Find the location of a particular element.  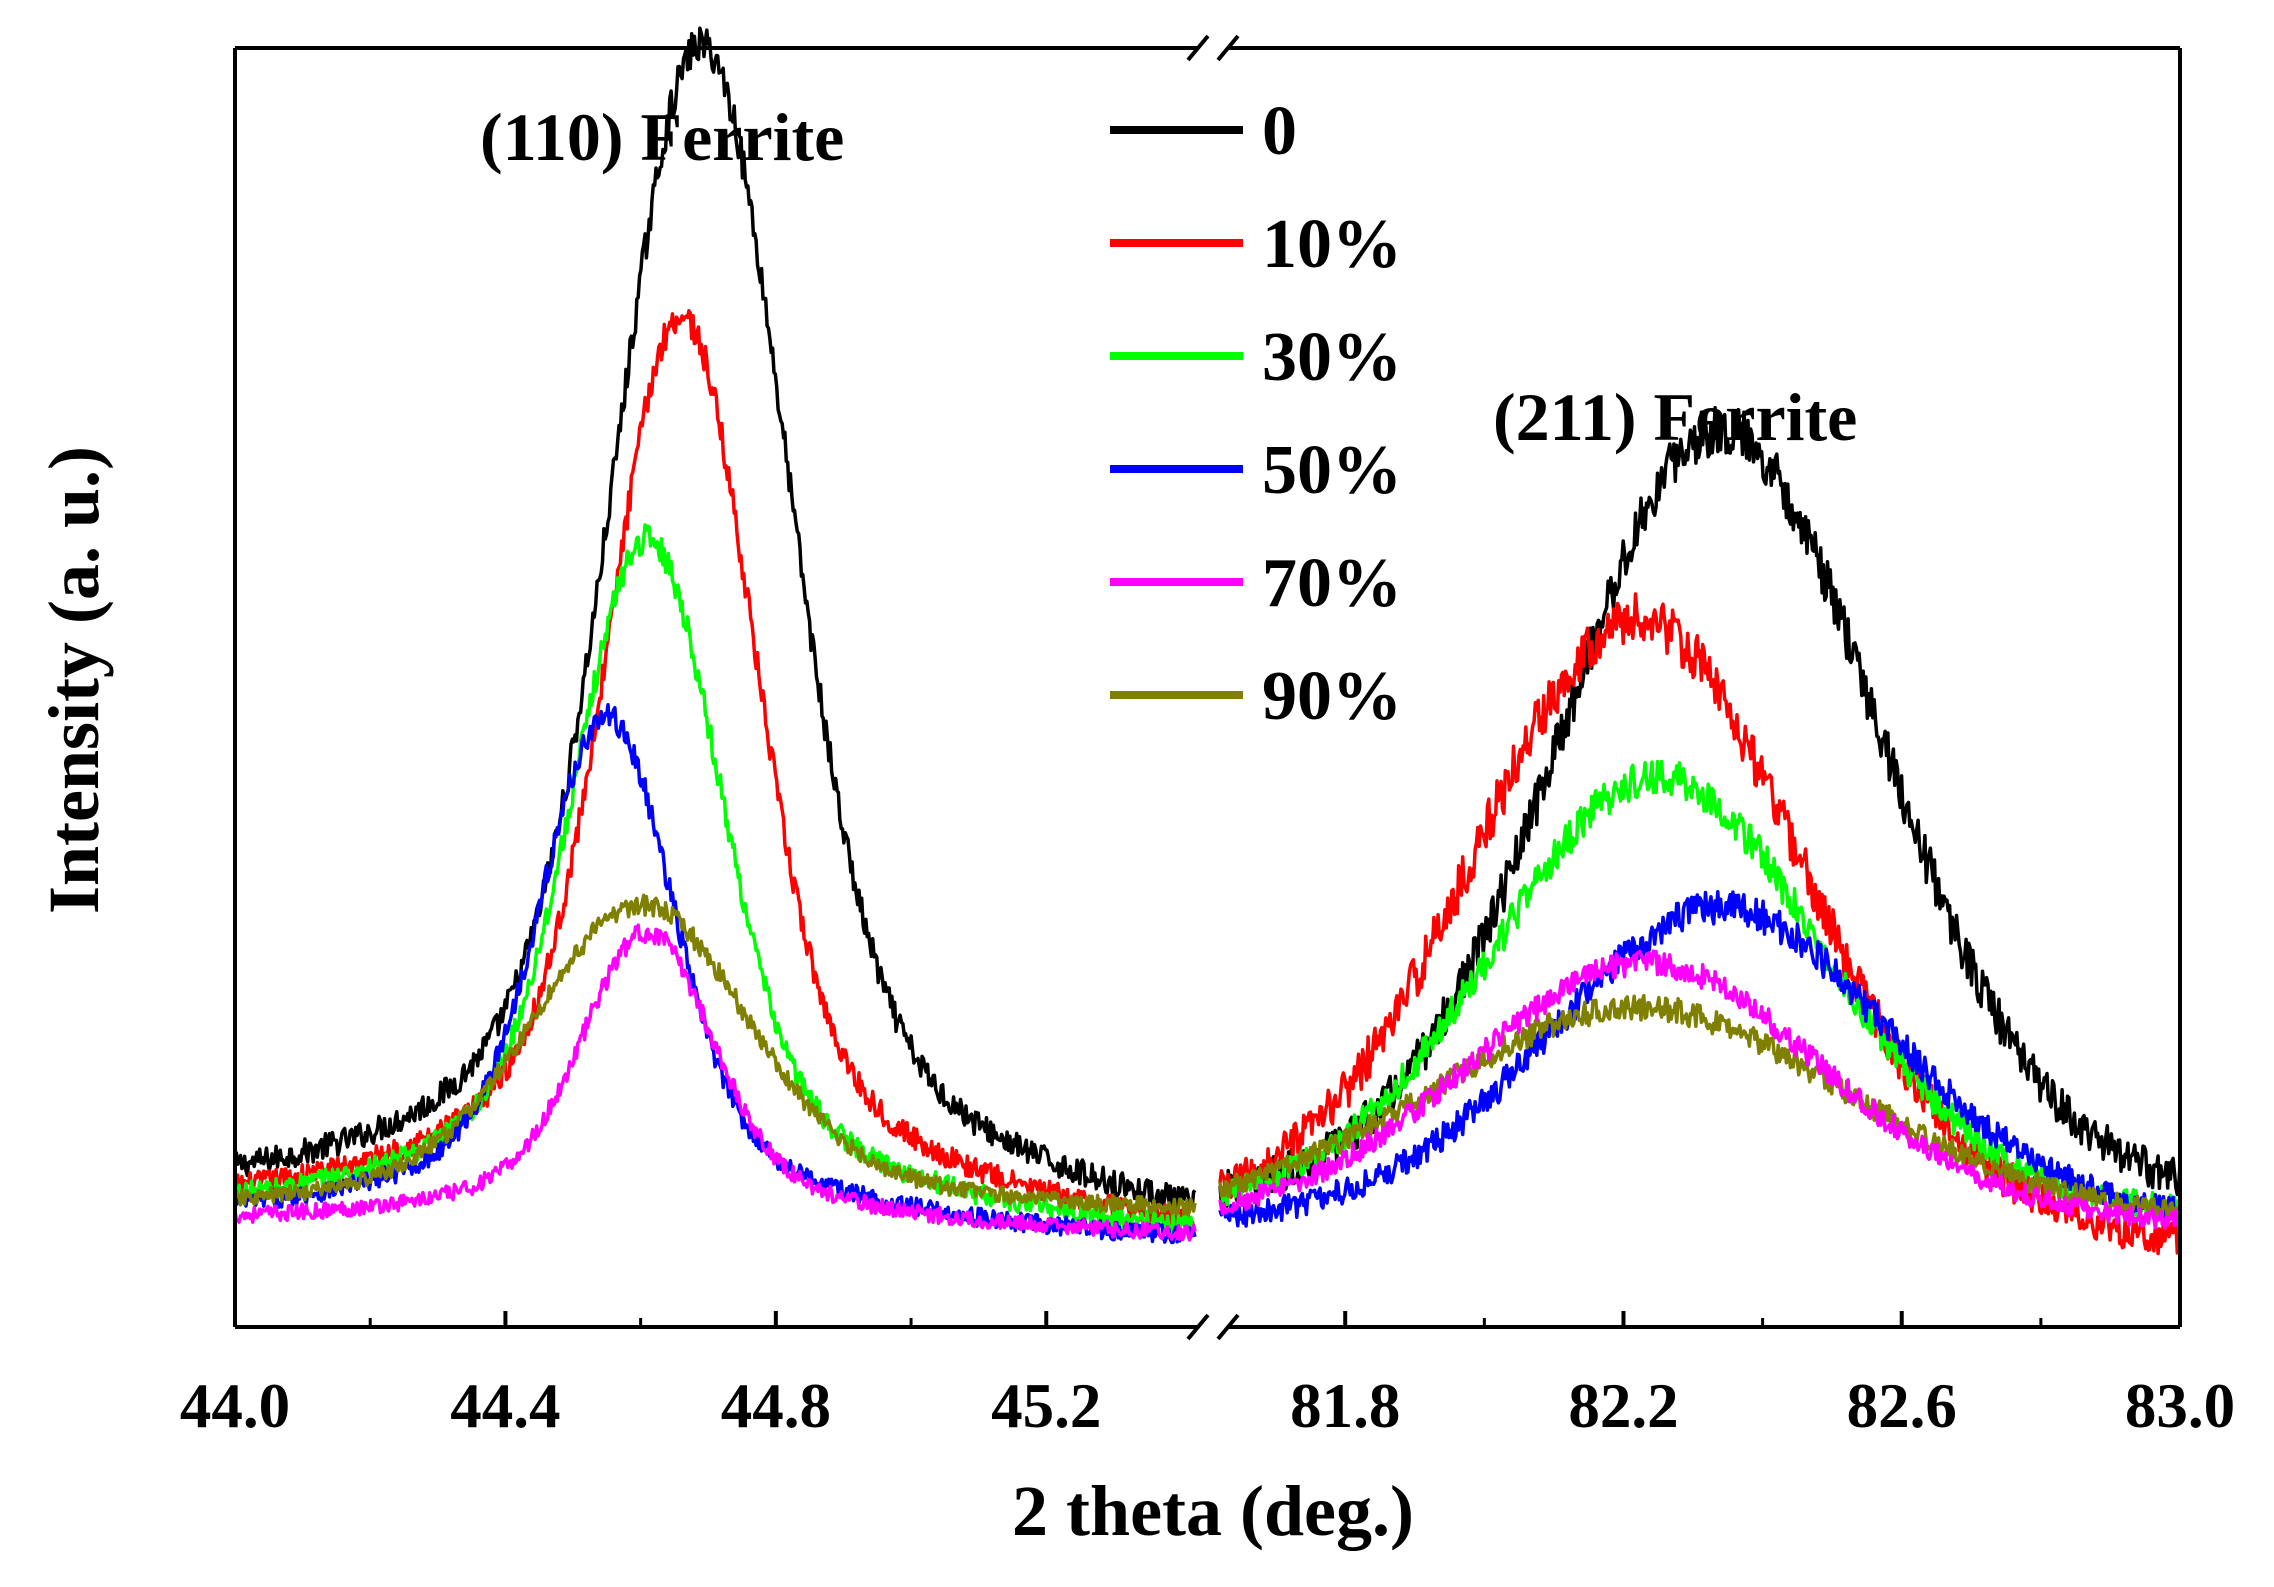

x-ticks is located at coordinates (1207, 1319).